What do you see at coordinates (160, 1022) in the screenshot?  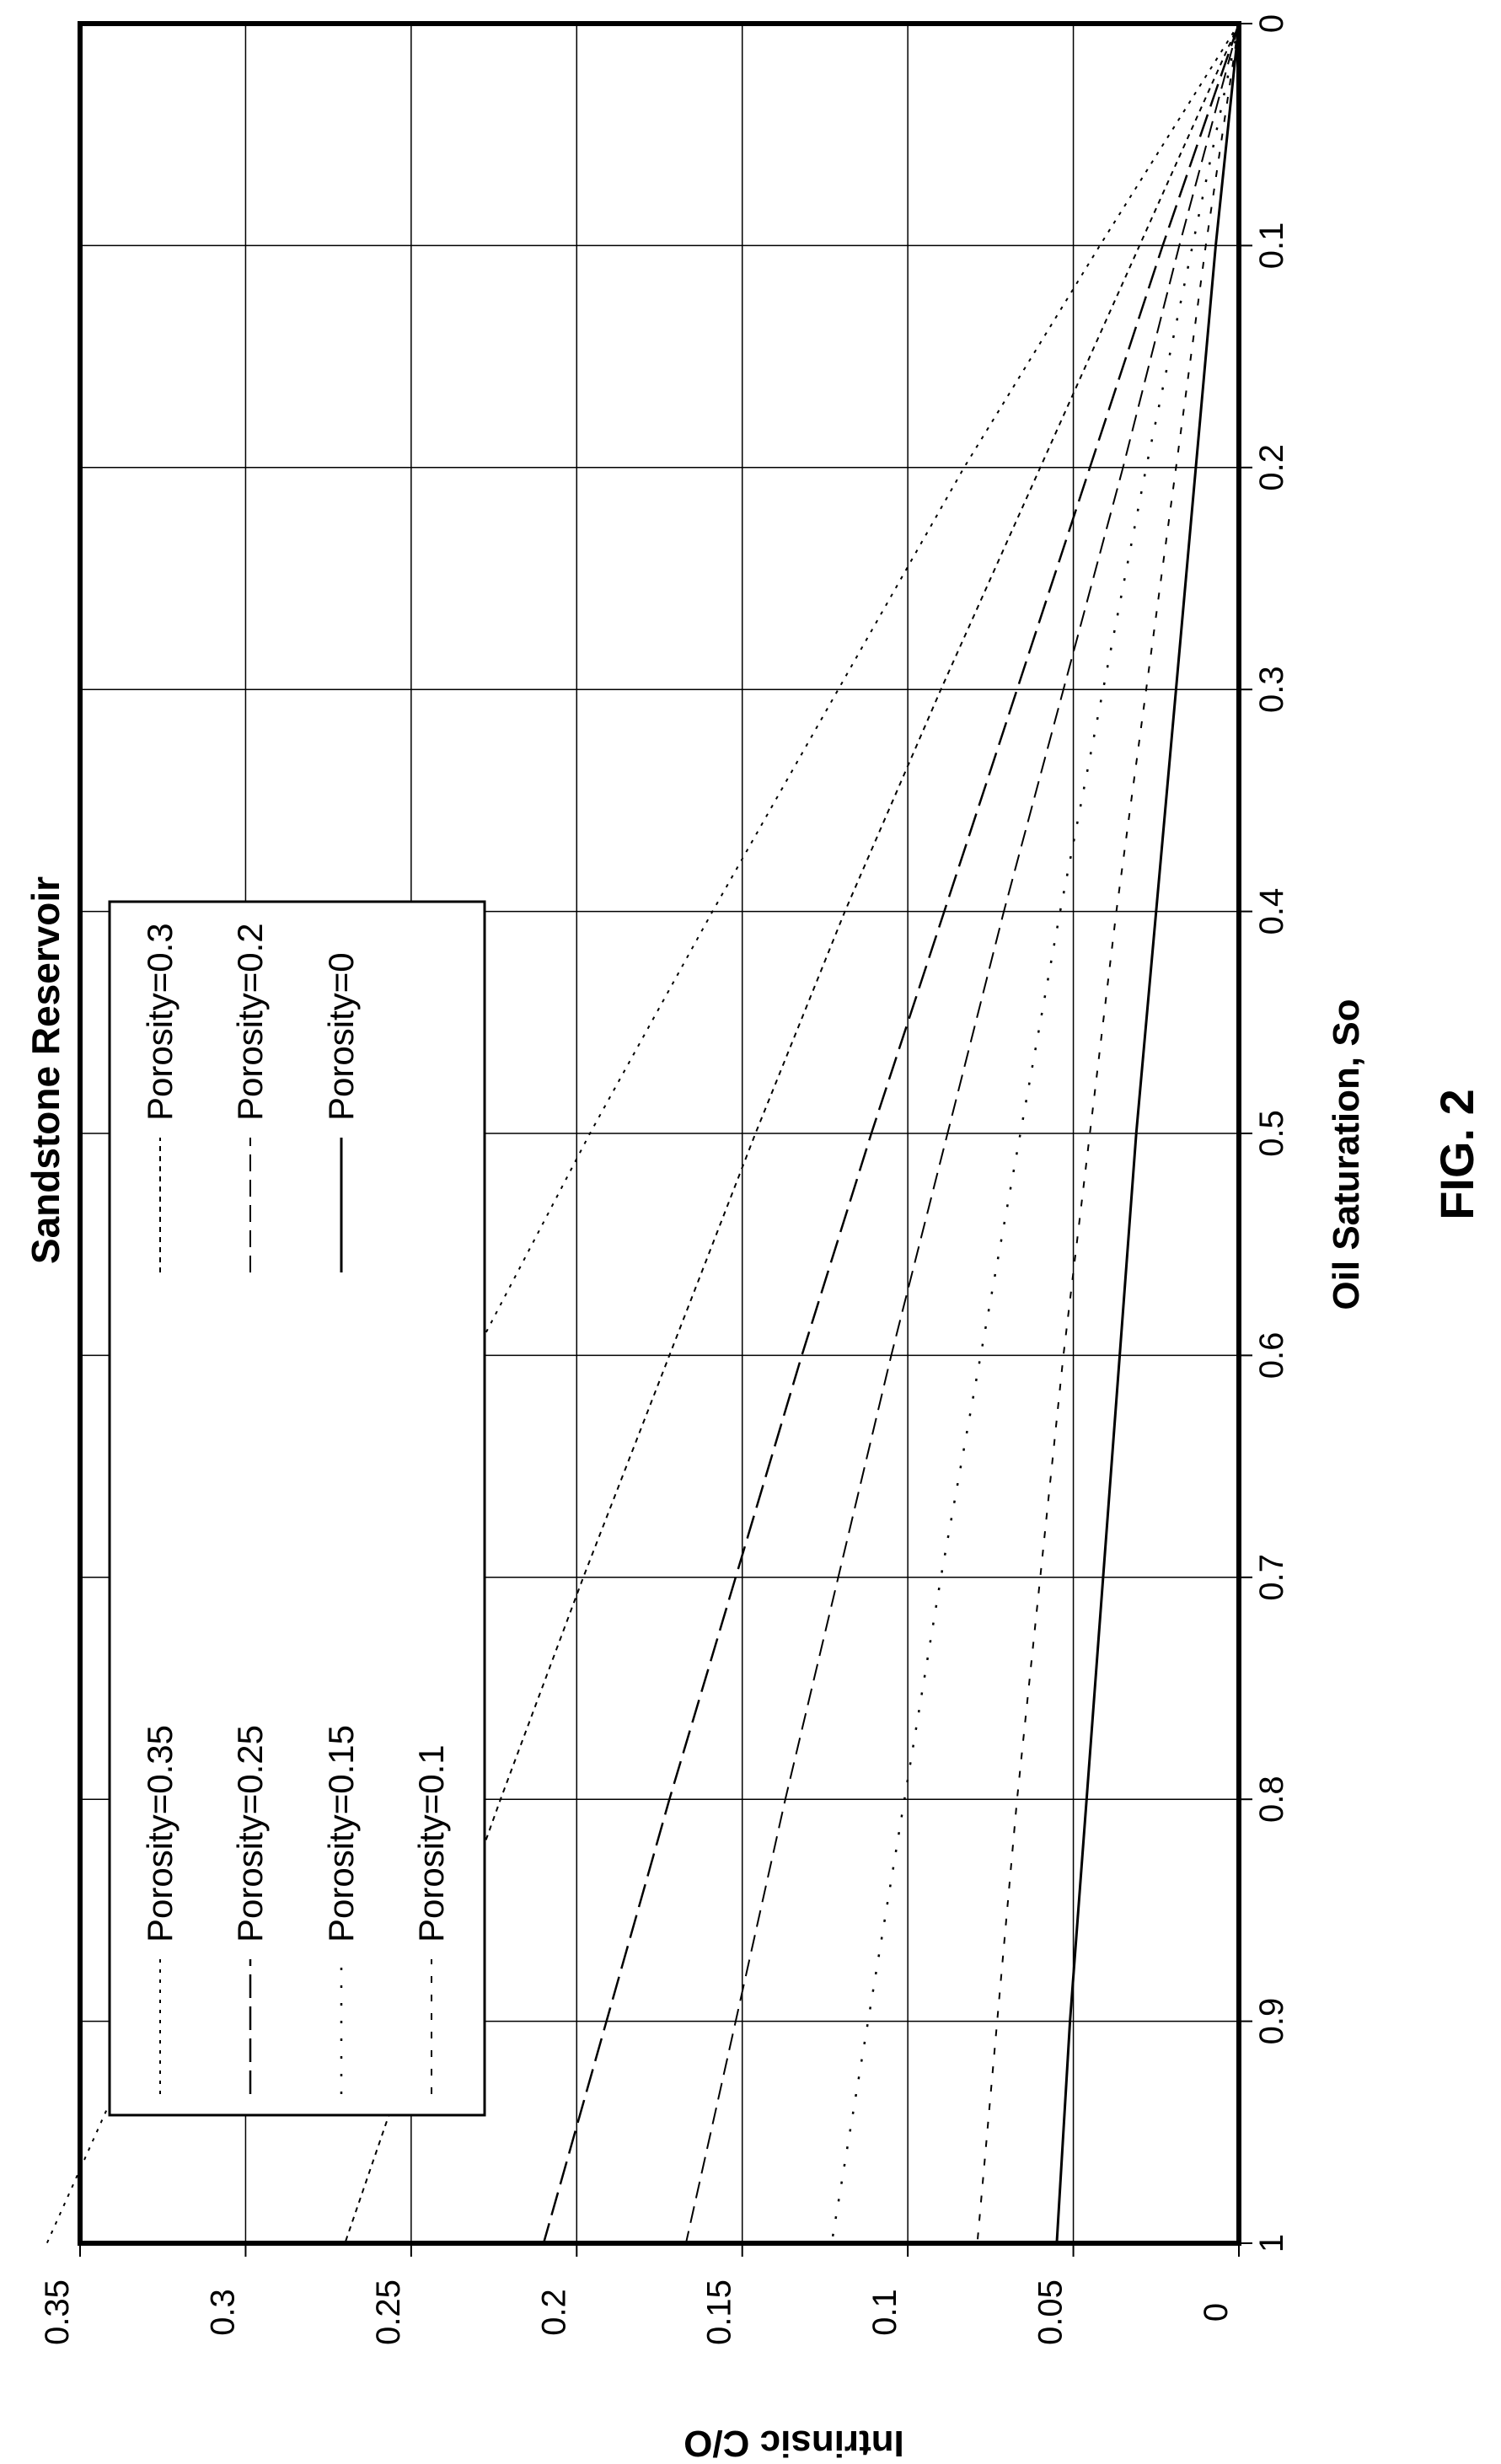 I see `legend-label: Porosity=0.3` at bounding box center [160, 1022].